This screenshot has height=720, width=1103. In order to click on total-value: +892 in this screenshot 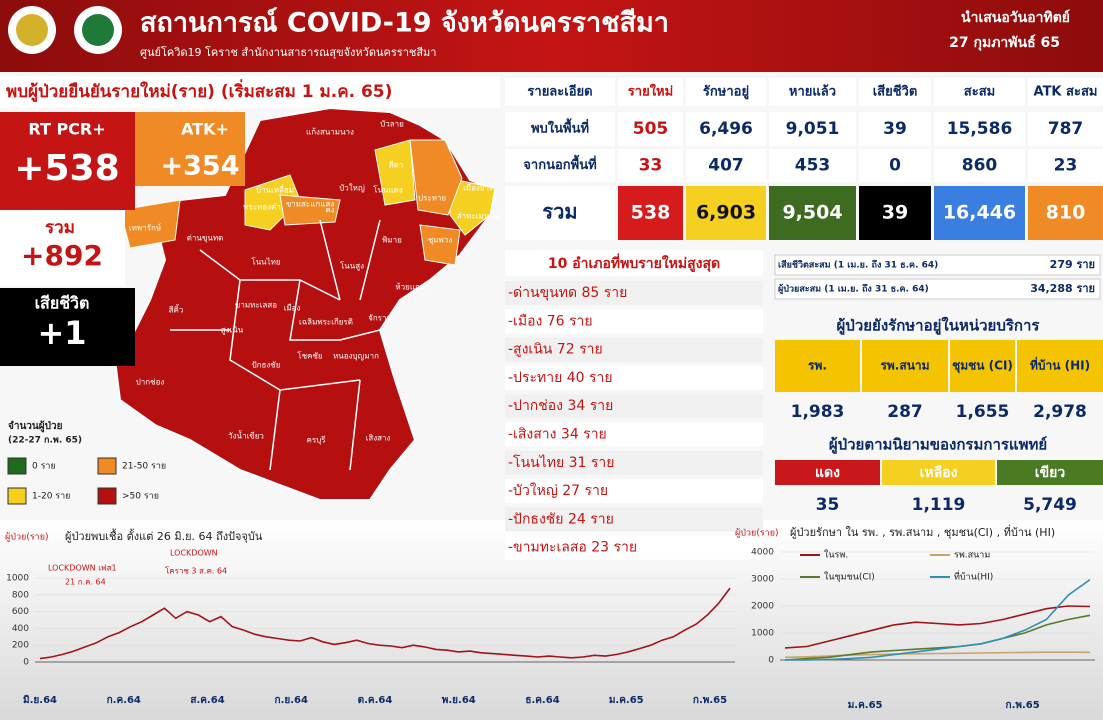, I will do `click(62, 255)`.